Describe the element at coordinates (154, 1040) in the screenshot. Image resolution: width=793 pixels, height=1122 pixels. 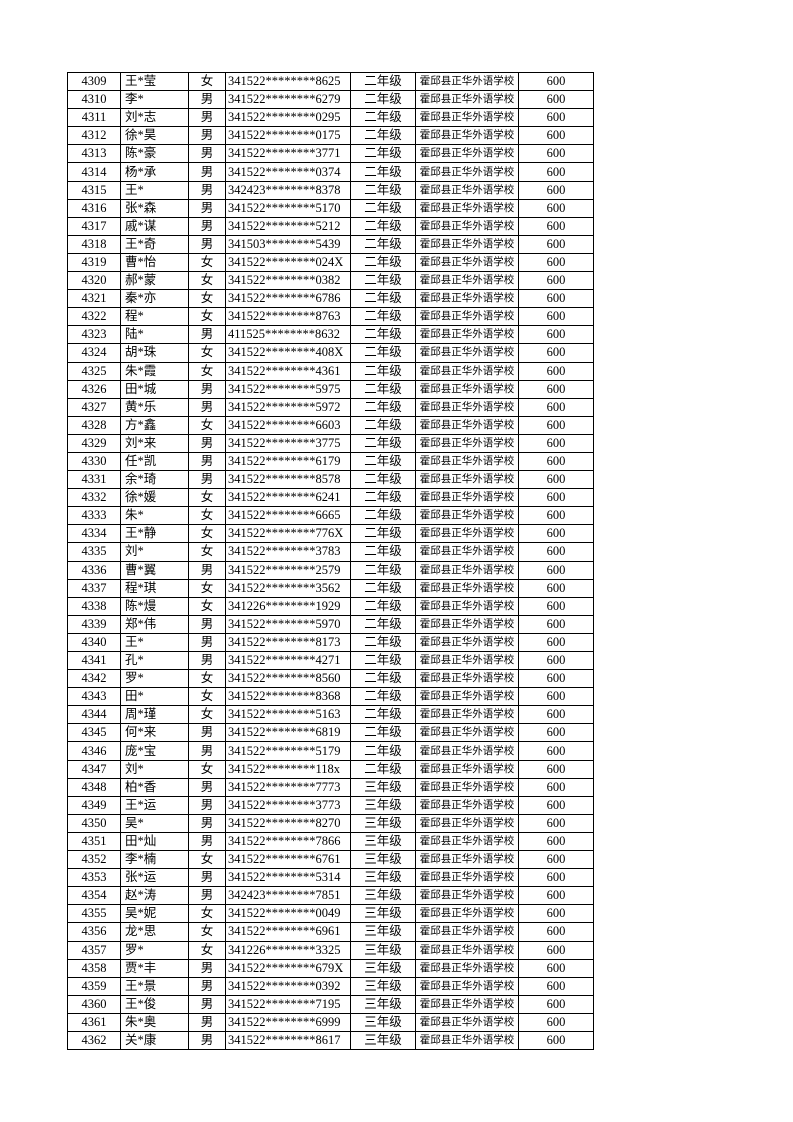
I see `student-name: 关*康` at that location.